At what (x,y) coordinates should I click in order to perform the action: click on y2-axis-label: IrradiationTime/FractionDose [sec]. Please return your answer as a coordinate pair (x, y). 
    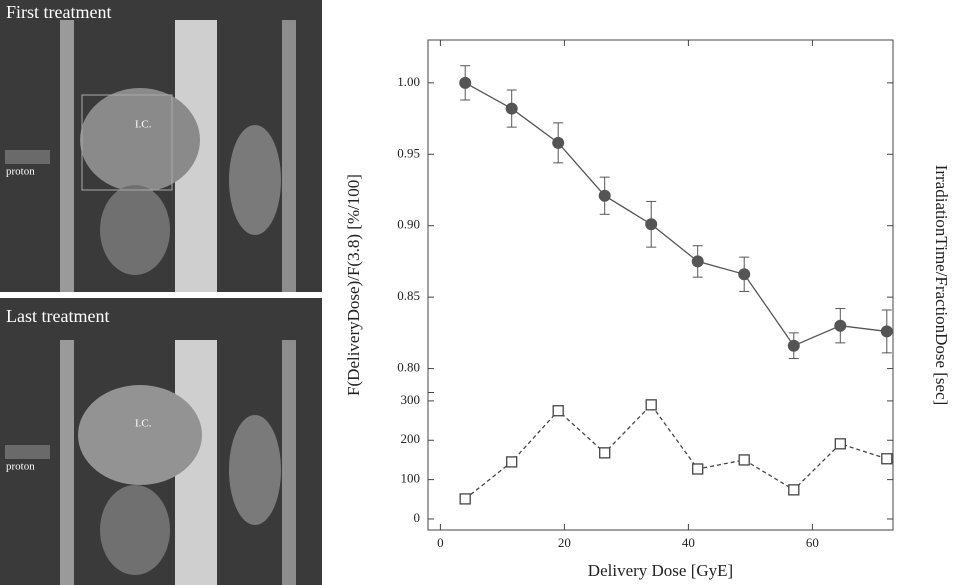
    Looking at the image, I should click on (941, 285).